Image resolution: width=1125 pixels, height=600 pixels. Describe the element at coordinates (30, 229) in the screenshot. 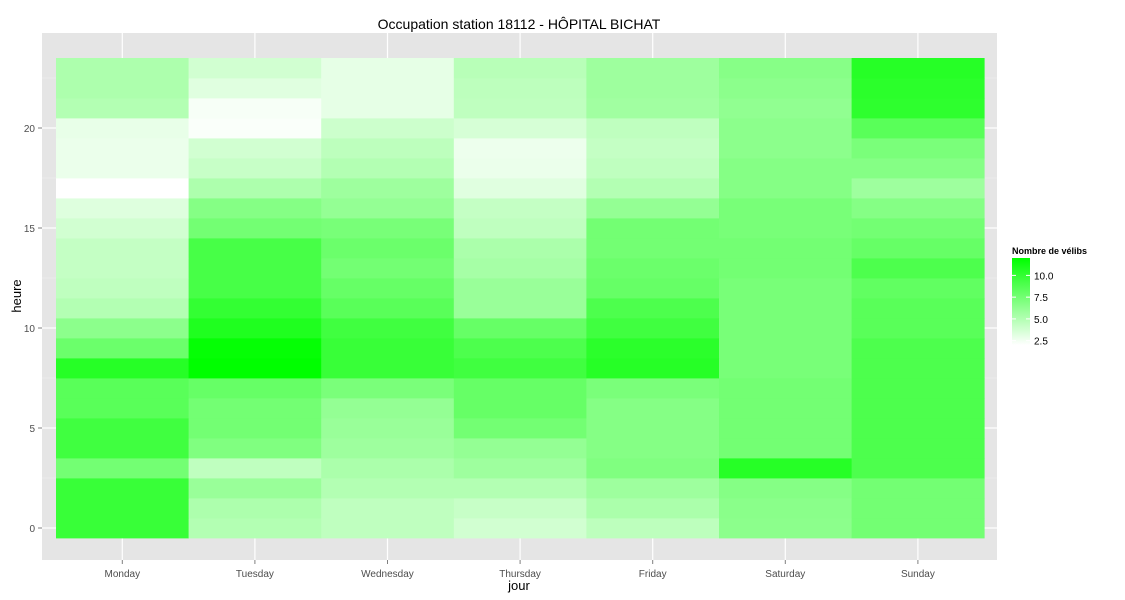

I see `y-tick-label: 15` at that location.